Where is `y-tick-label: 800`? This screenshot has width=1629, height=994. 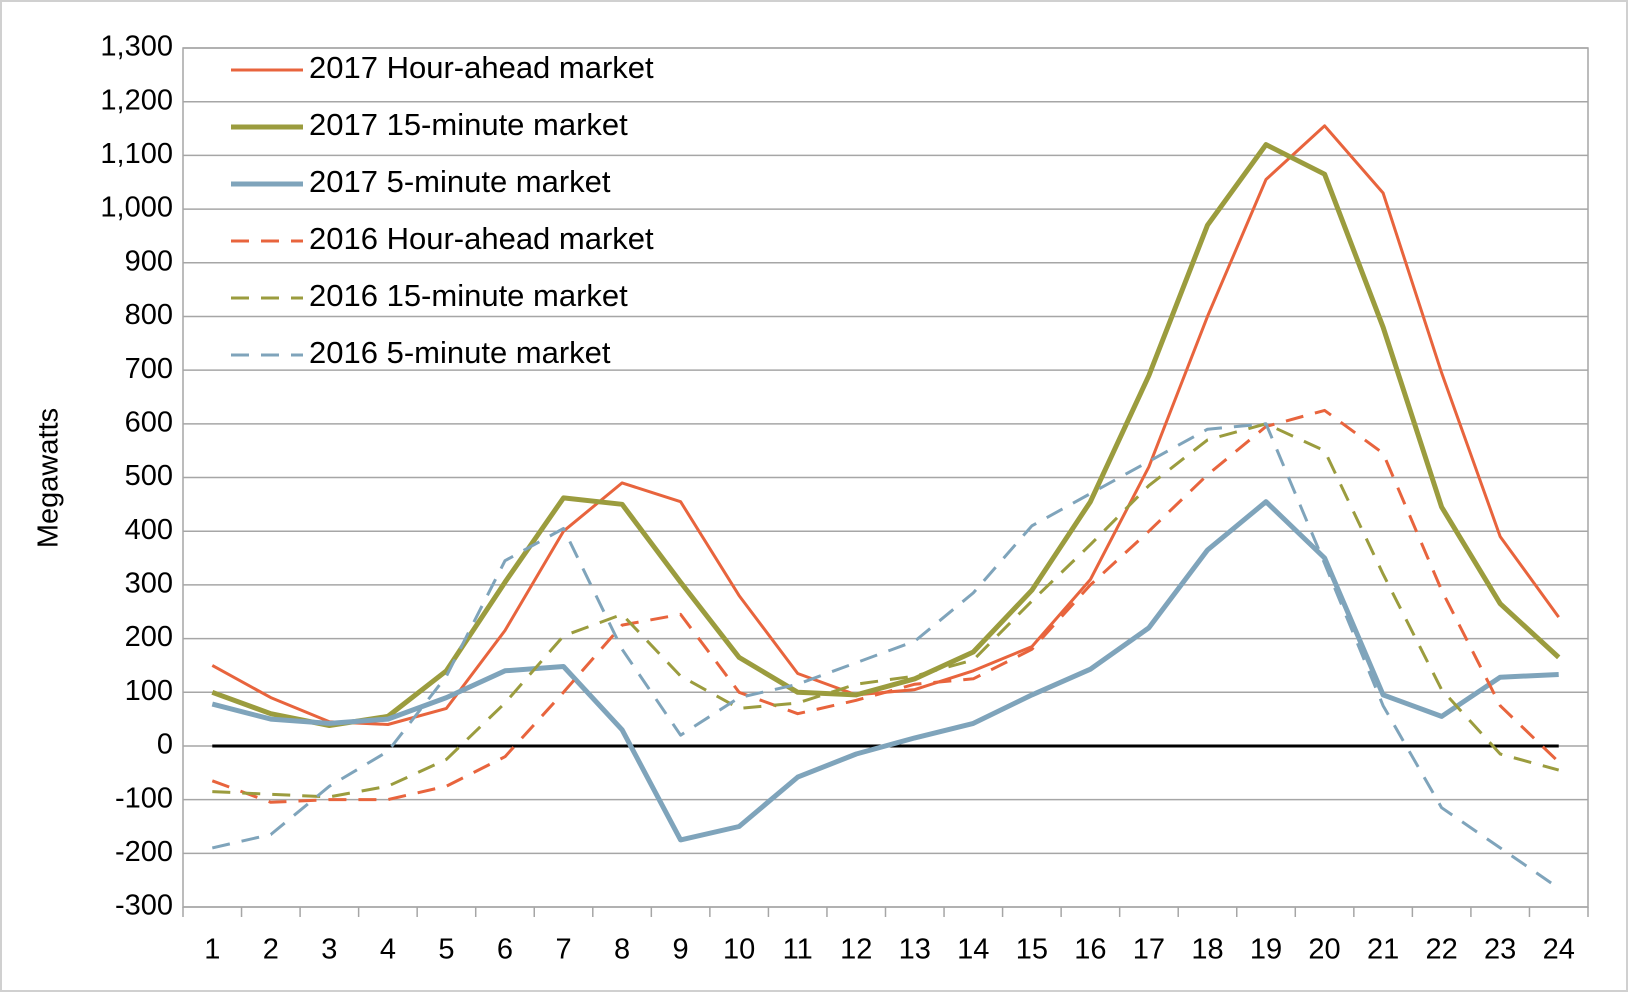 y-tick-label: 800 is located at coordinates (149, 315).